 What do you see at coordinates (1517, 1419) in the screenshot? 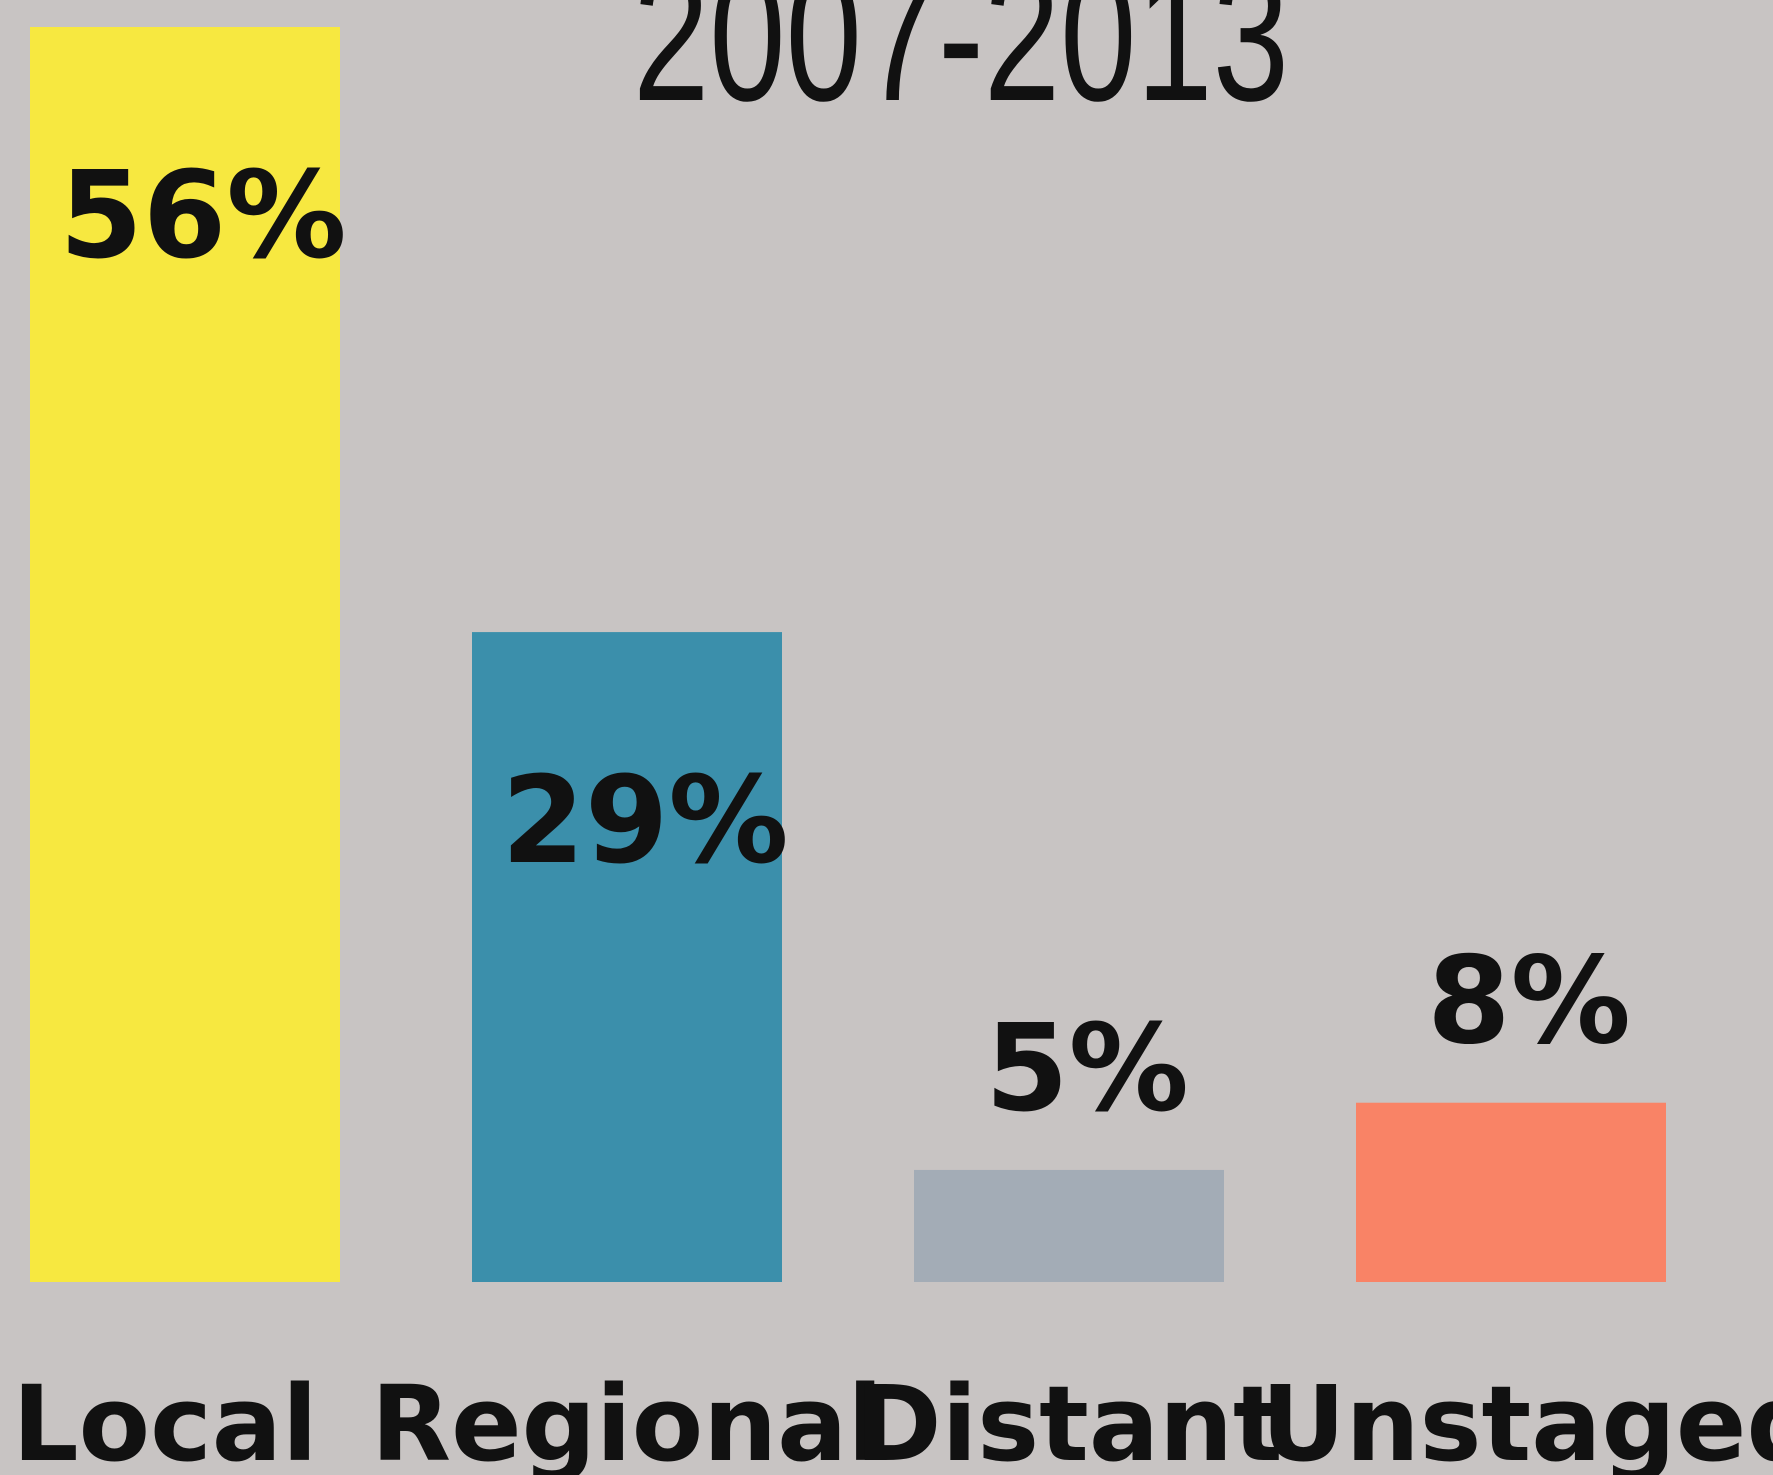
I see `x-tick-label: Unstaged` at bounding box center [1517, 1419].